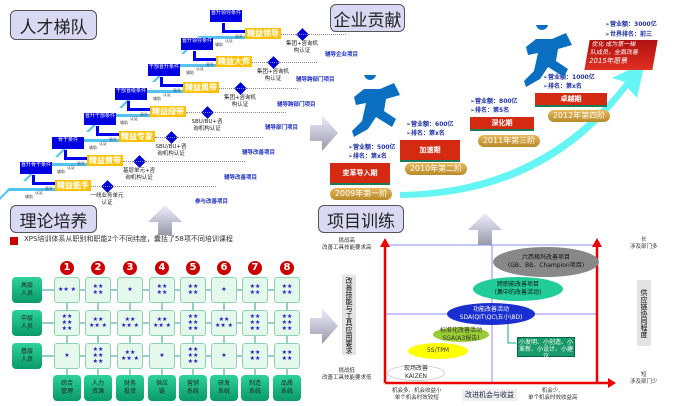  Describe the element at coordinates (193, 388) in the screenshot. I see `function-label: 营销系统` at that location.